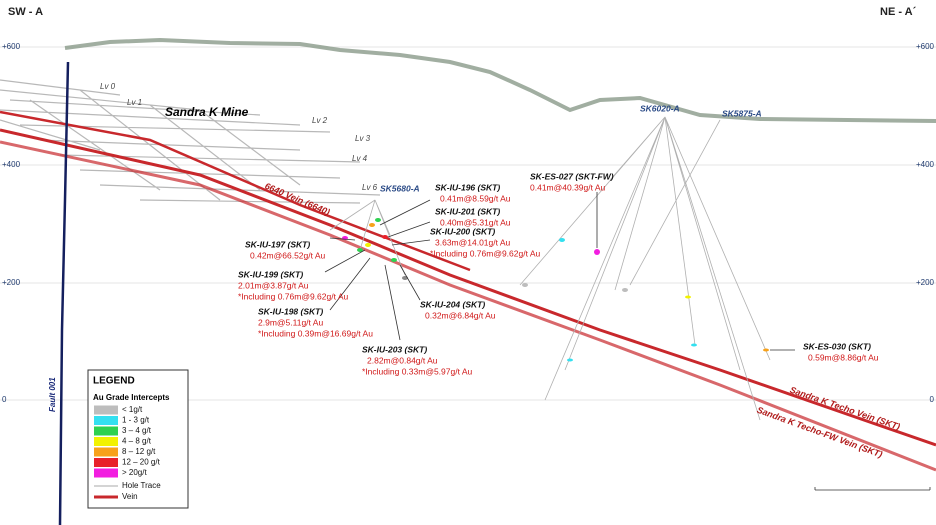 The image size is (936, 525). Describe the element at coordinates (134, 102) in the screenshot. I see `level-label: Lv 1` at that location.